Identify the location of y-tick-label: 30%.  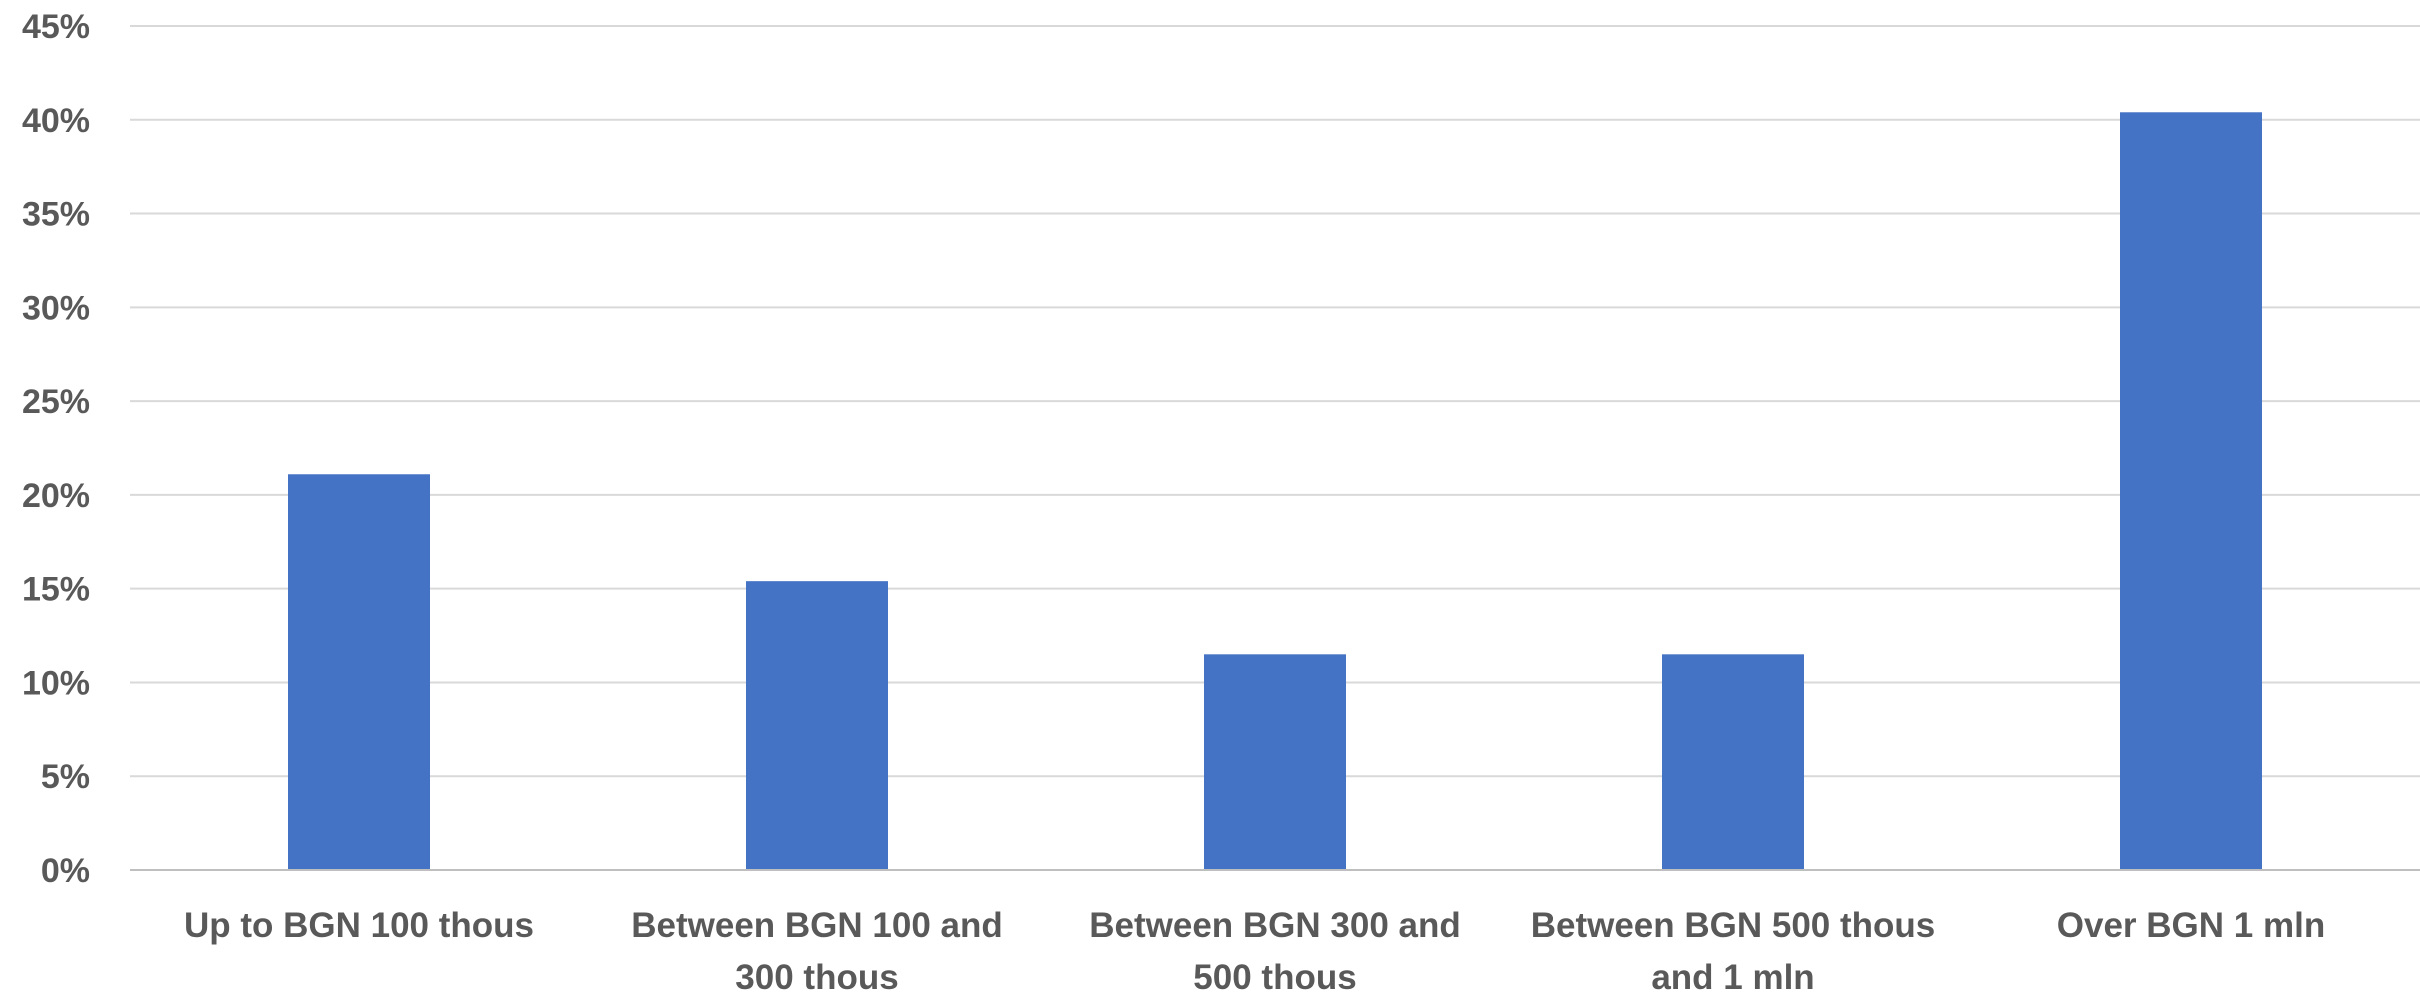
(56, 308).